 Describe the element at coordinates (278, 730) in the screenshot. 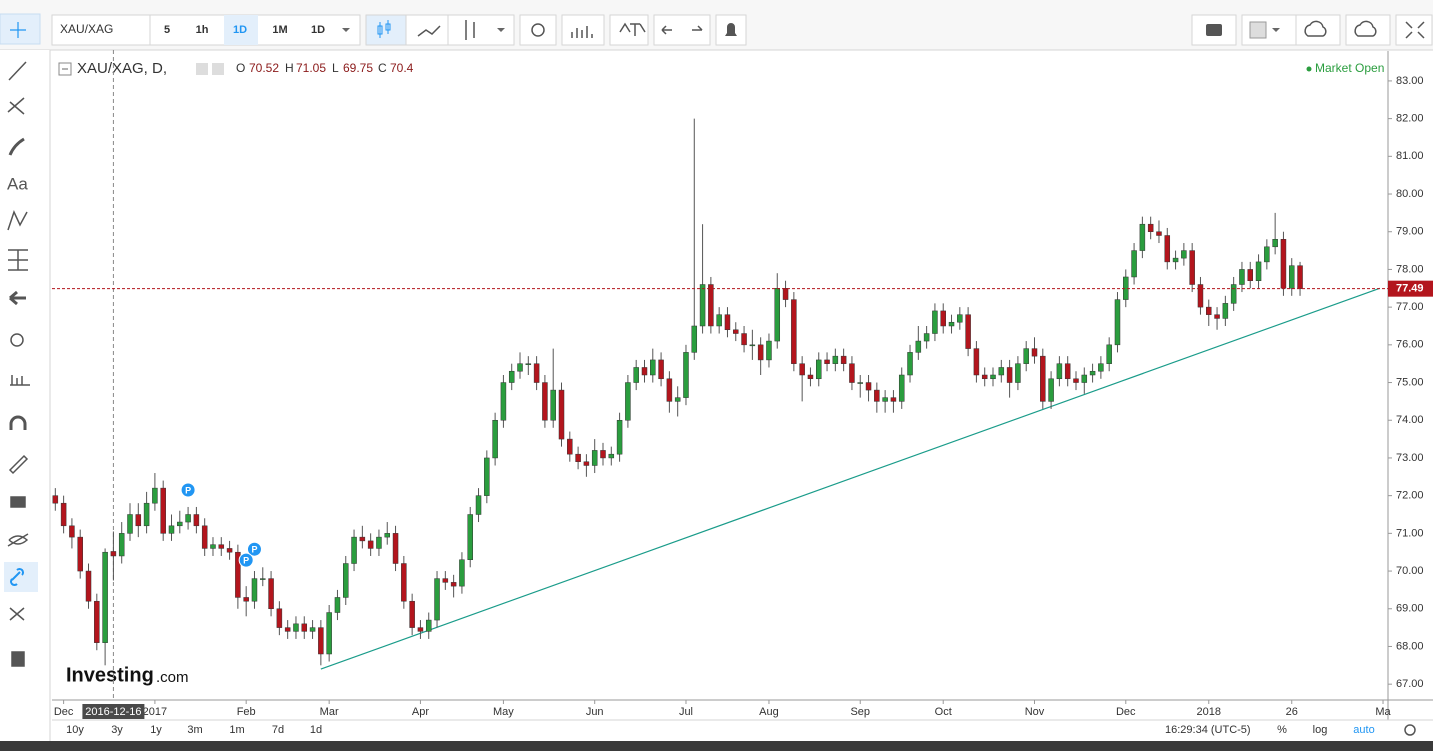

I see `range-button: 7d` at that location.